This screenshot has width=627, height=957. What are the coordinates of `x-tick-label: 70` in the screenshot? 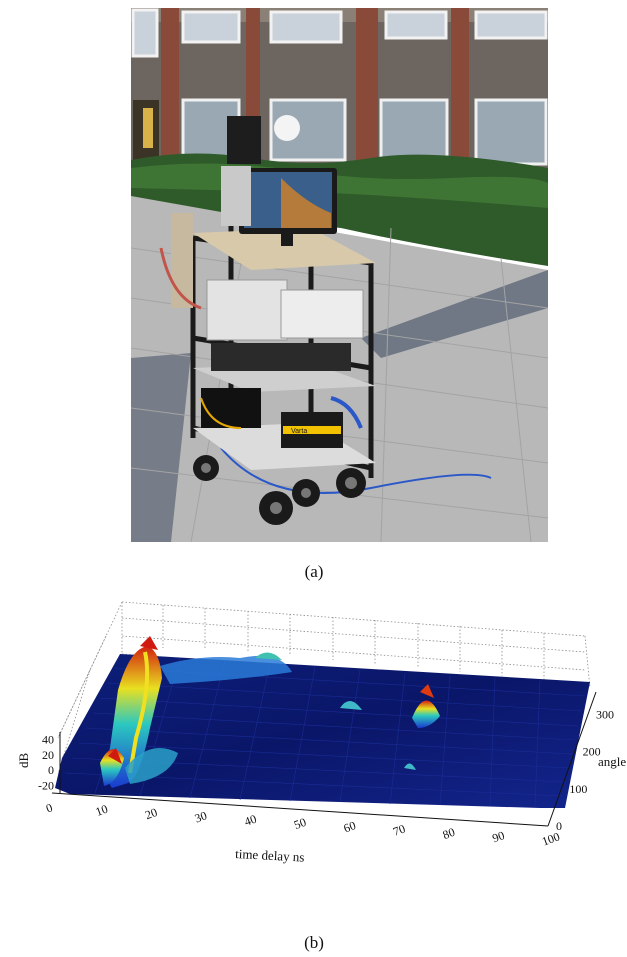 It's located at (399, 829).